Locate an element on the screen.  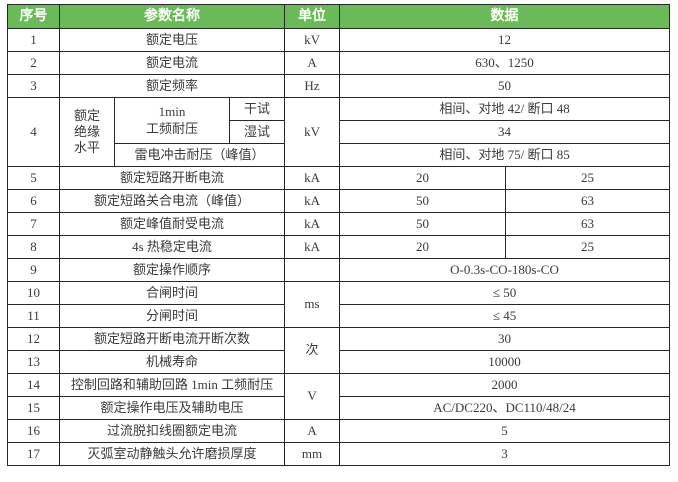
table-row: 9 额定操作顺序 O-0.3s-CO-180s-CO is located at coordinates (339, 270).